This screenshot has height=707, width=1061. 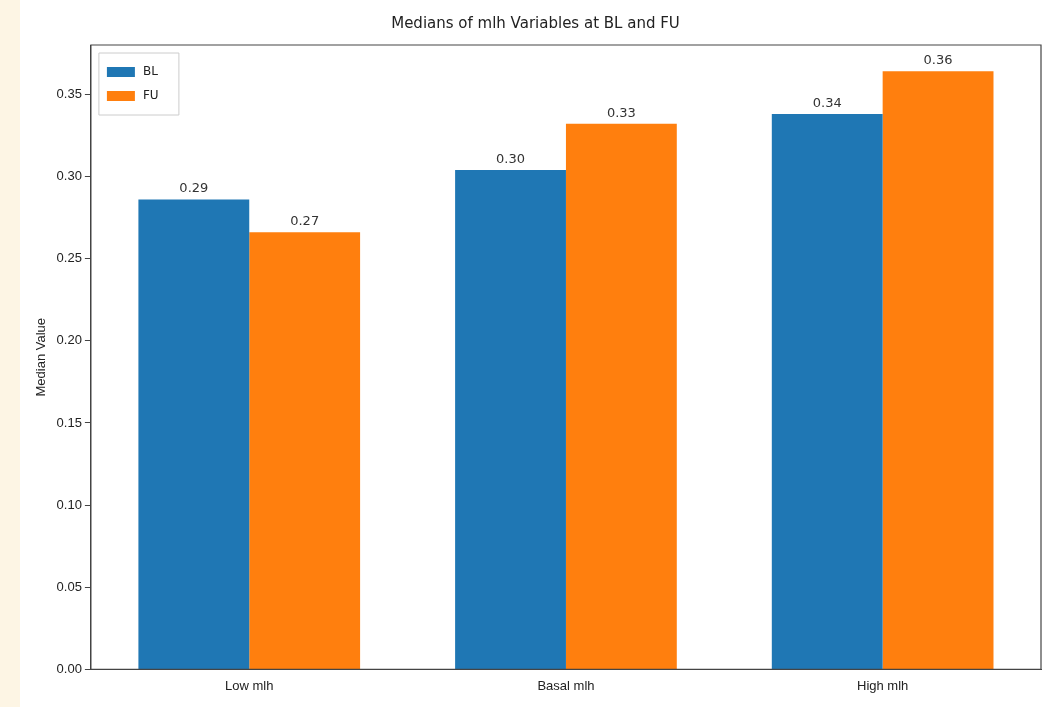 What do you see at coordinates (69, 93) in the screenshot?
I see `y-tick-label: 0.35` at bounding box center [69, 93].